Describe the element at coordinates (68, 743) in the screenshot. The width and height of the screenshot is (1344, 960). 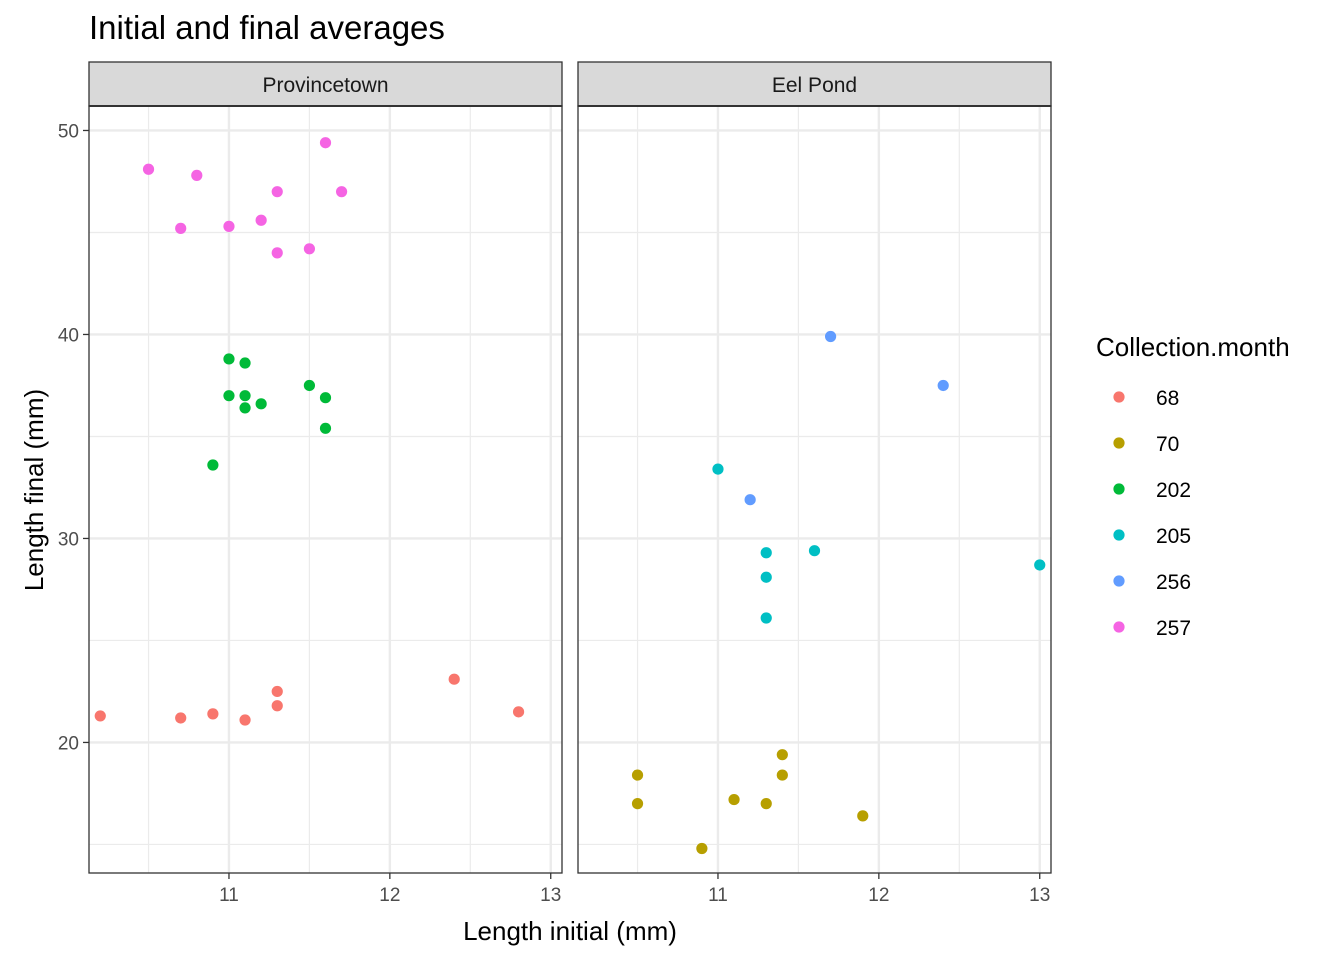
I see `y-tick-label: 20` at that location.